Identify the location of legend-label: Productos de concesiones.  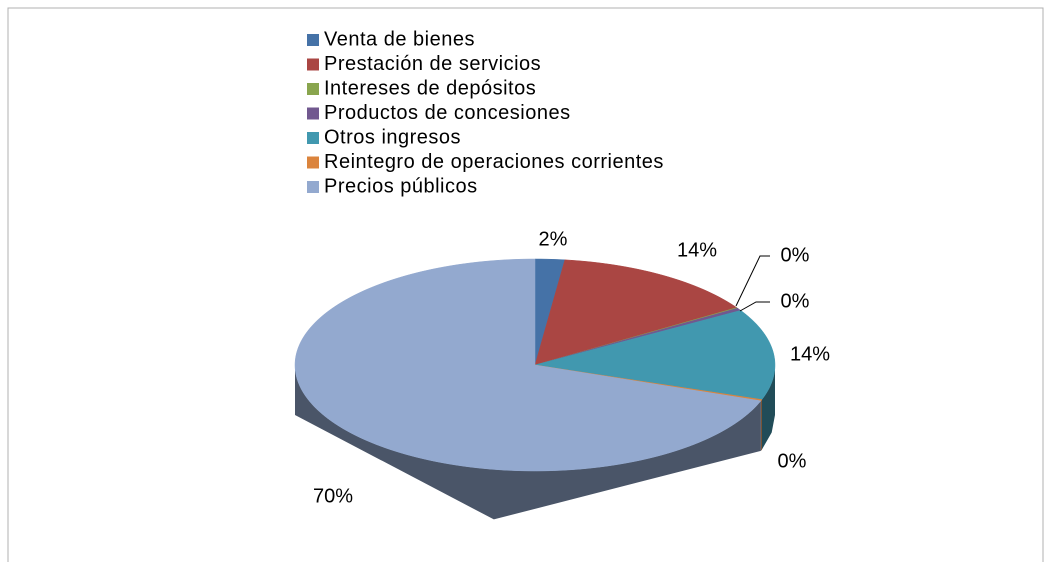
(447, 113).